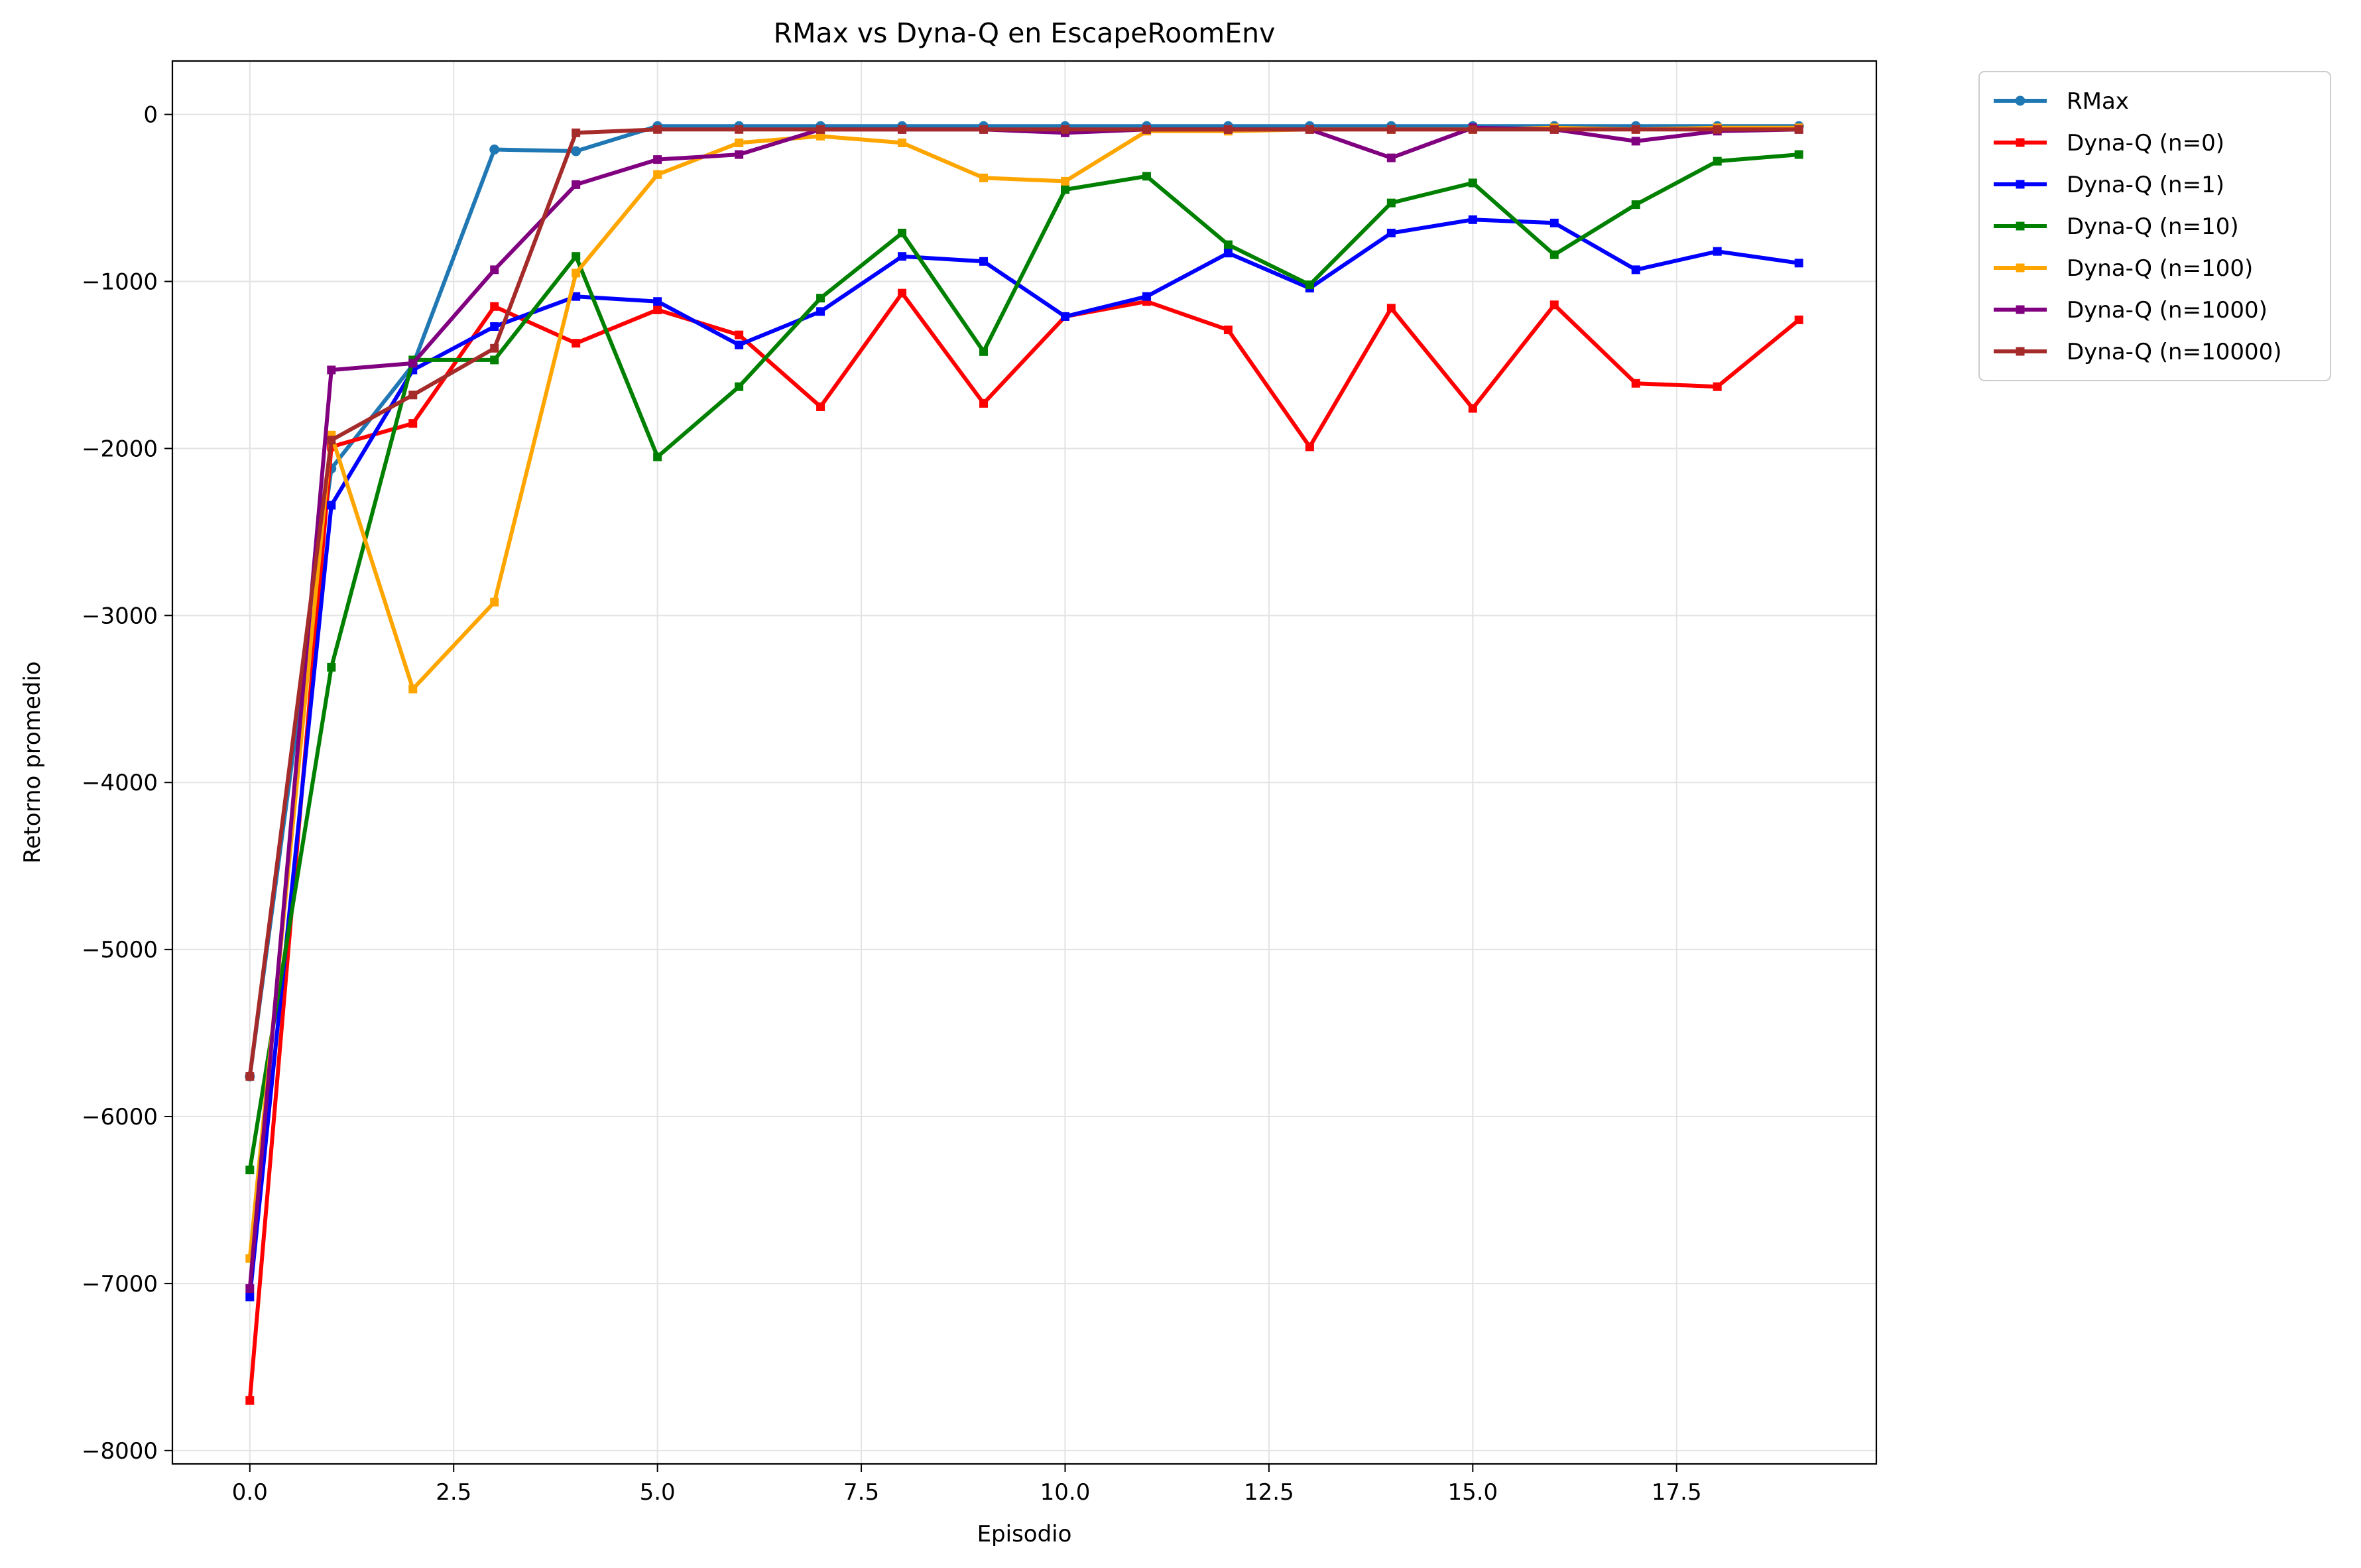 Image resolution: width=2361 pixels, height=1568 pixels. Describe the element at coordinates (1677, 1492) in the screenshot. I see `x-tick-label: 17.5` at that location.